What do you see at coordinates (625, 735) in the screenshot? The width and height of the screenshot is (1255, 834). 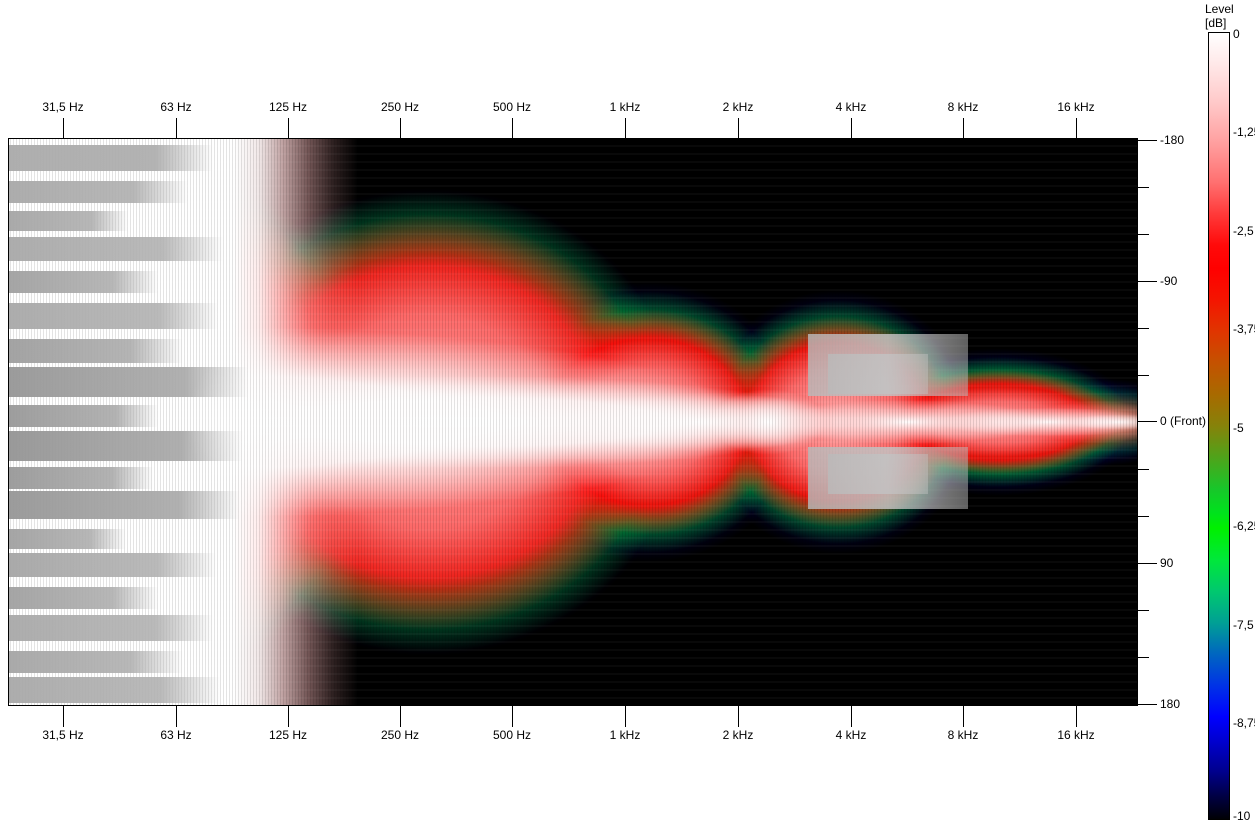 I see `x-tick-label-bottom: 1 kHz` at bounding box center [625, 735].